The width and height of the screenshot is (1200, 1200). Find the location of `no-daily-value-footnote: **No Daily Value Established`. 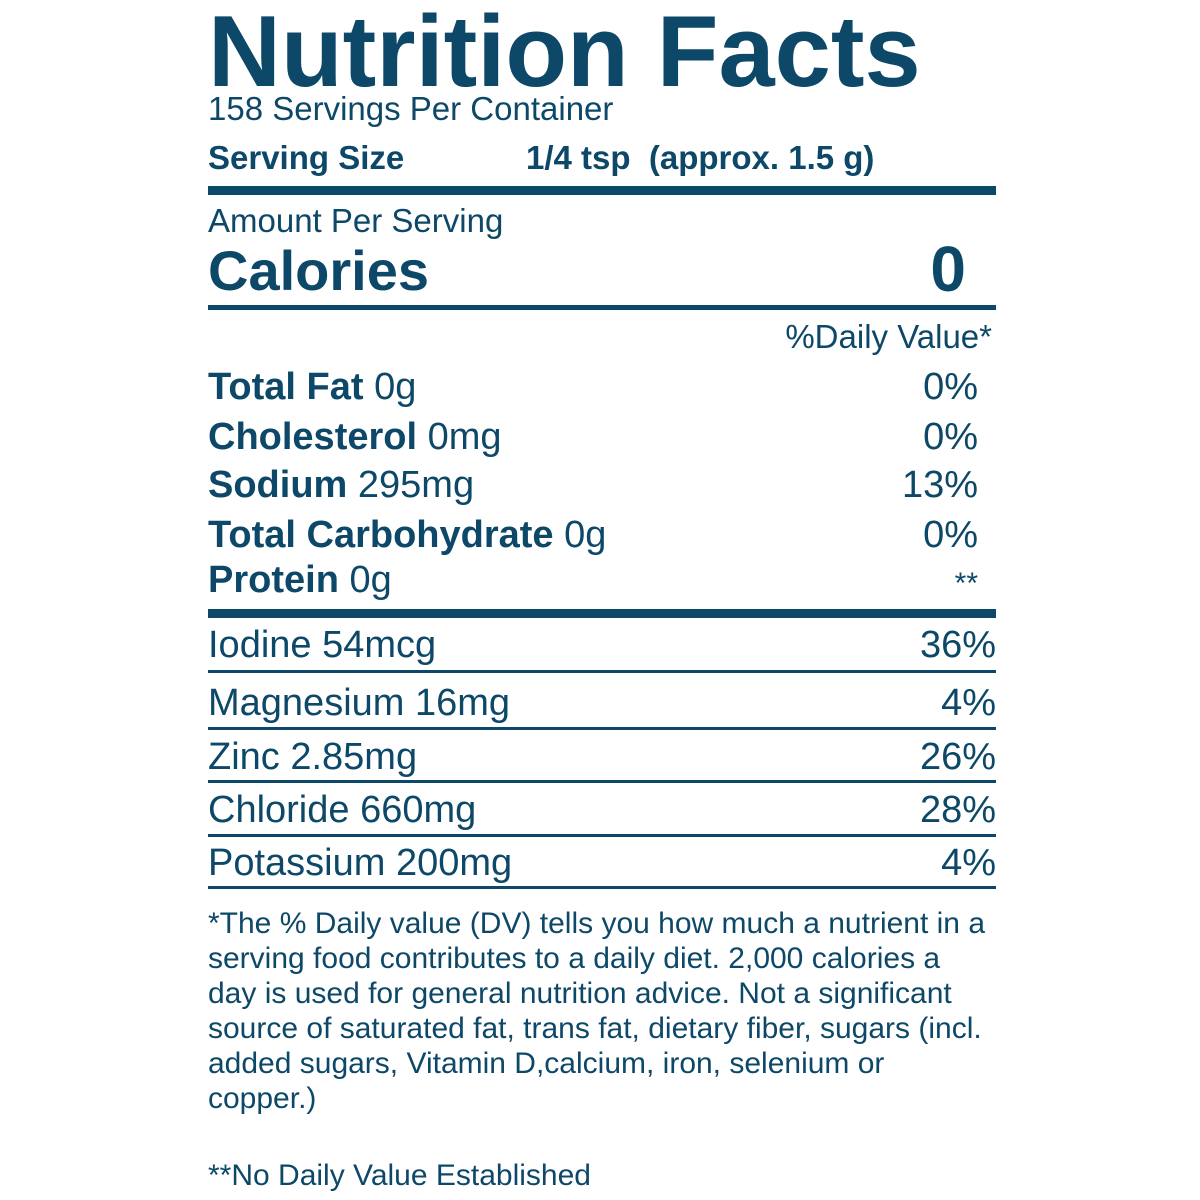

no-daily-value-footnote: **No Daily Value Established is located at coordinates (399, 1175).